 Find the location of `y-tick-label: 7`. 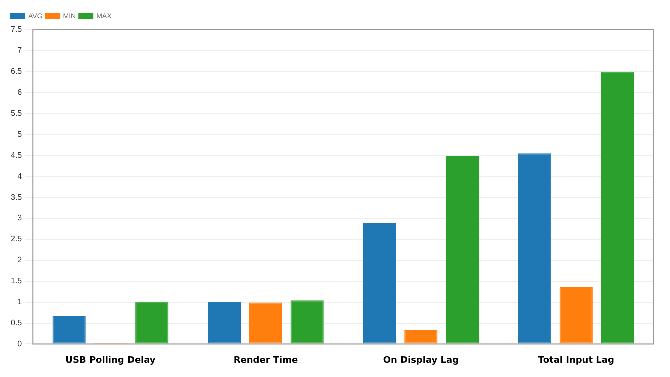

y-tick-label: 7 is located at coordinates (20, 51).